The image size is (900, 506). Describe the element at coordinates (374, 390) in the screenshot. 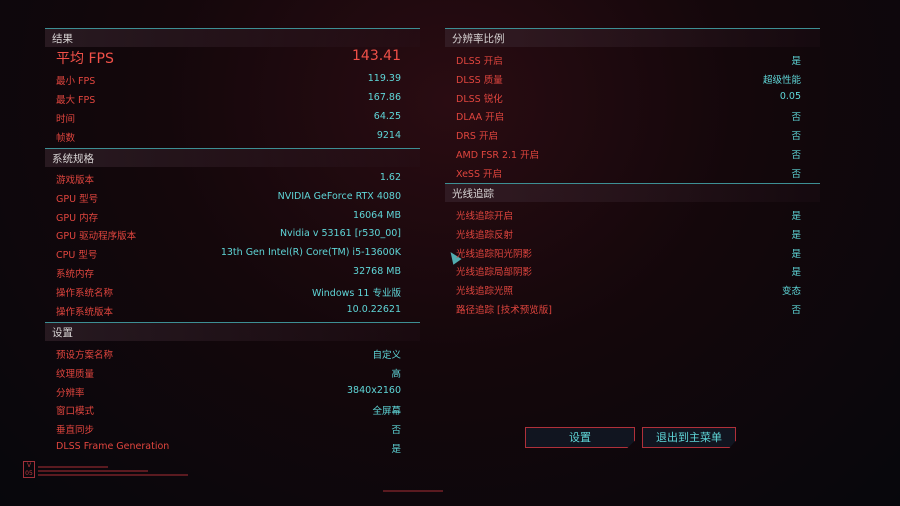

I see `stat-value: 3840x2160` at that location.